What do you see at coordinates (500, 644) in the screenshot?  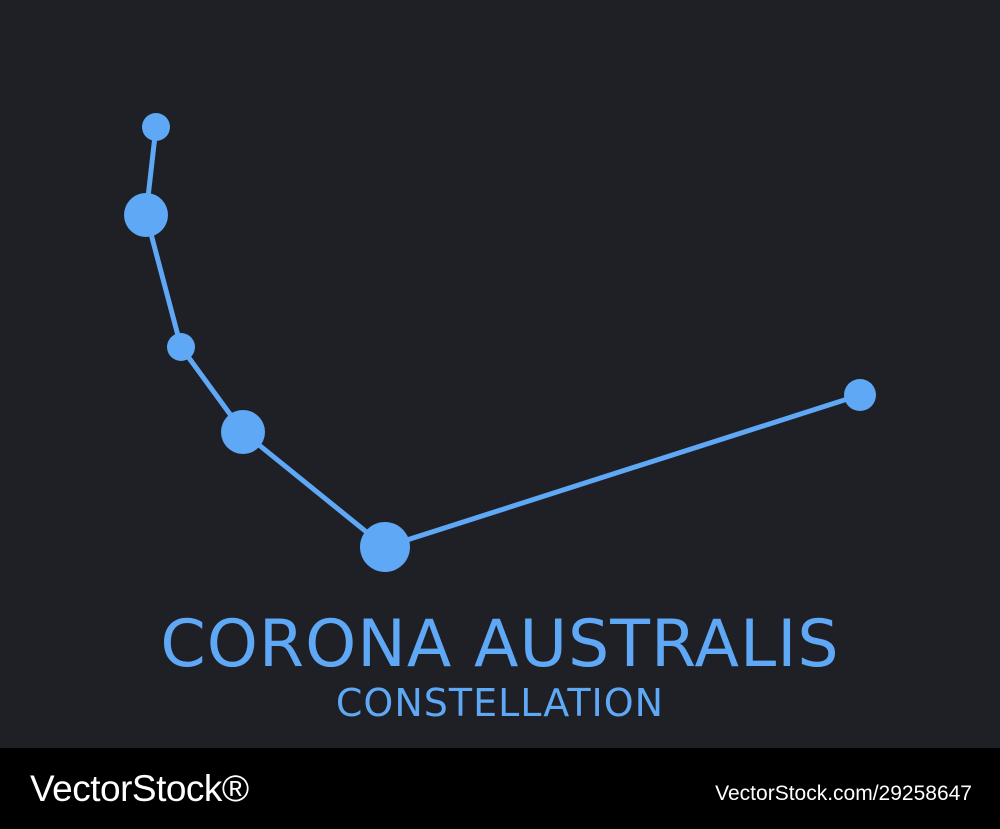 I see `constellation-title: CORONA AUSTRALIS` at bounding box center [500, 644].